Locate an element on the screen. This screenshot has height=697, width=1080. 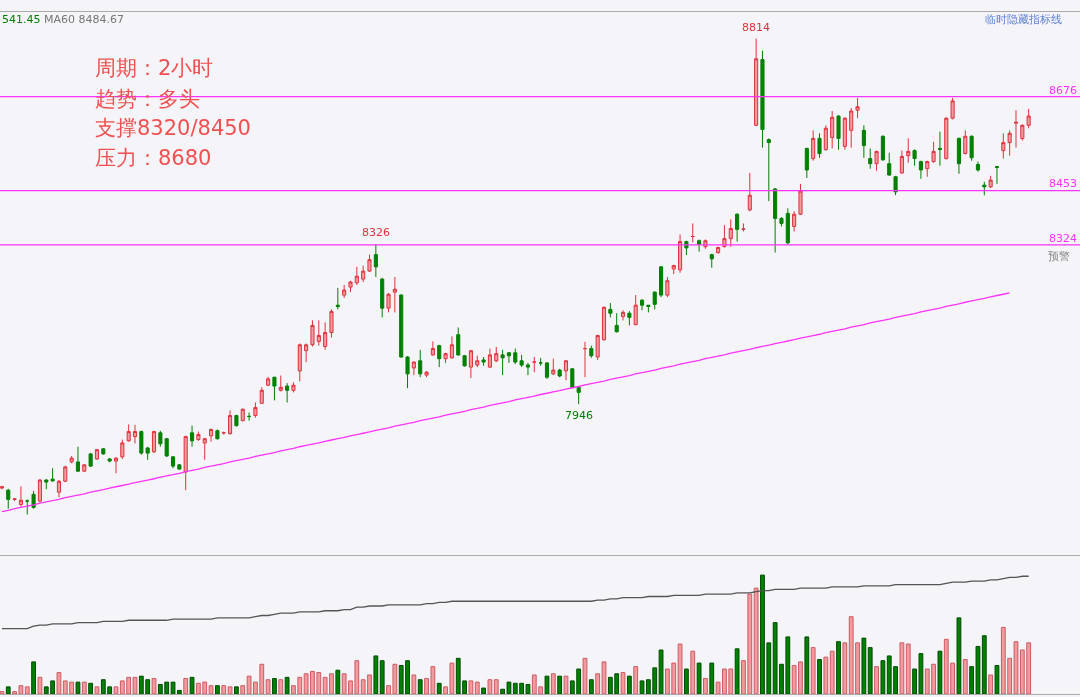
y-tick-label: 8324 is located at coordinates (1063, 238).